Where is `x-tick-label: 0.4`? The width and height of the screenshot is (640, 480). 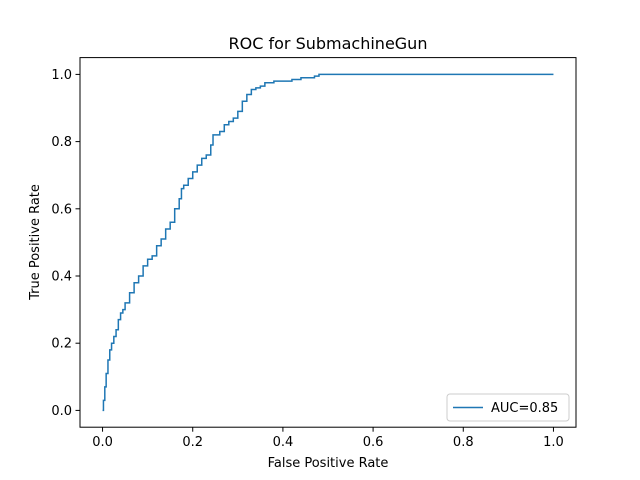
x-tick-label: 0.4 is located at coordinates (283, 442).